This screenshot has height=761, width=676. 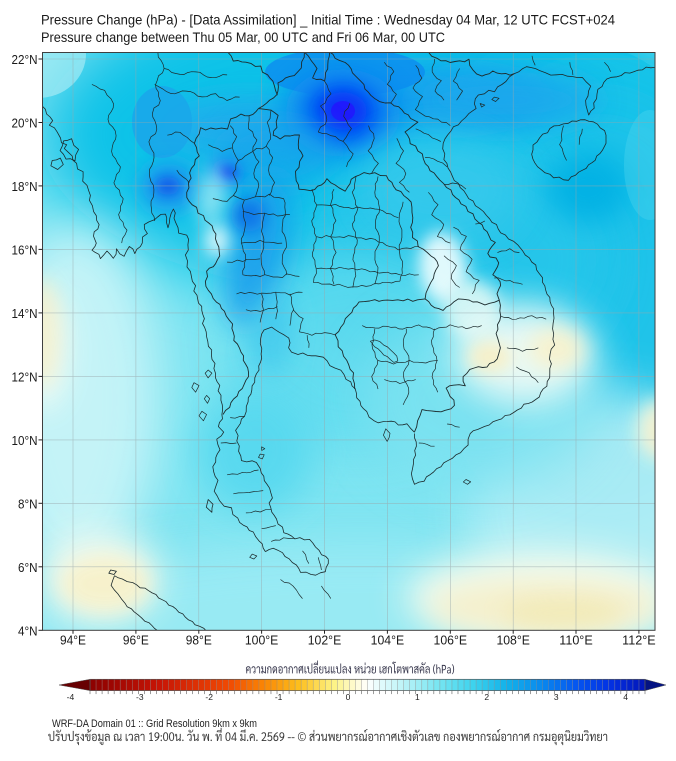 What do you see at coordinates (140, 697) in the screenshot?
I see `svg-text: -3` at bounding box center [140, 697].